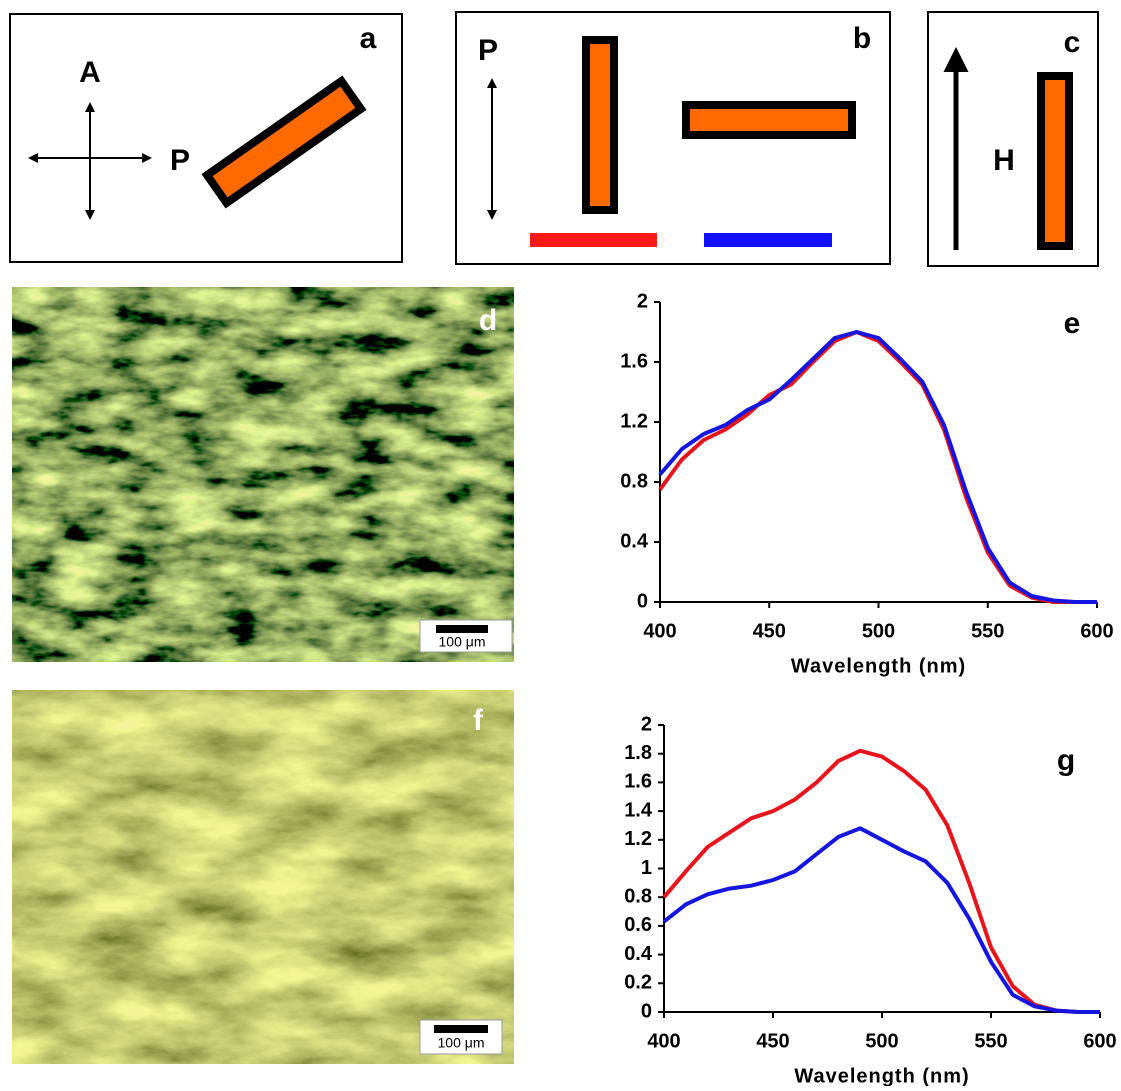  What do you see at coordinates (1072, 42) in the screenshot?
I see `panel-label: c` at bounding box center [1072, 42].